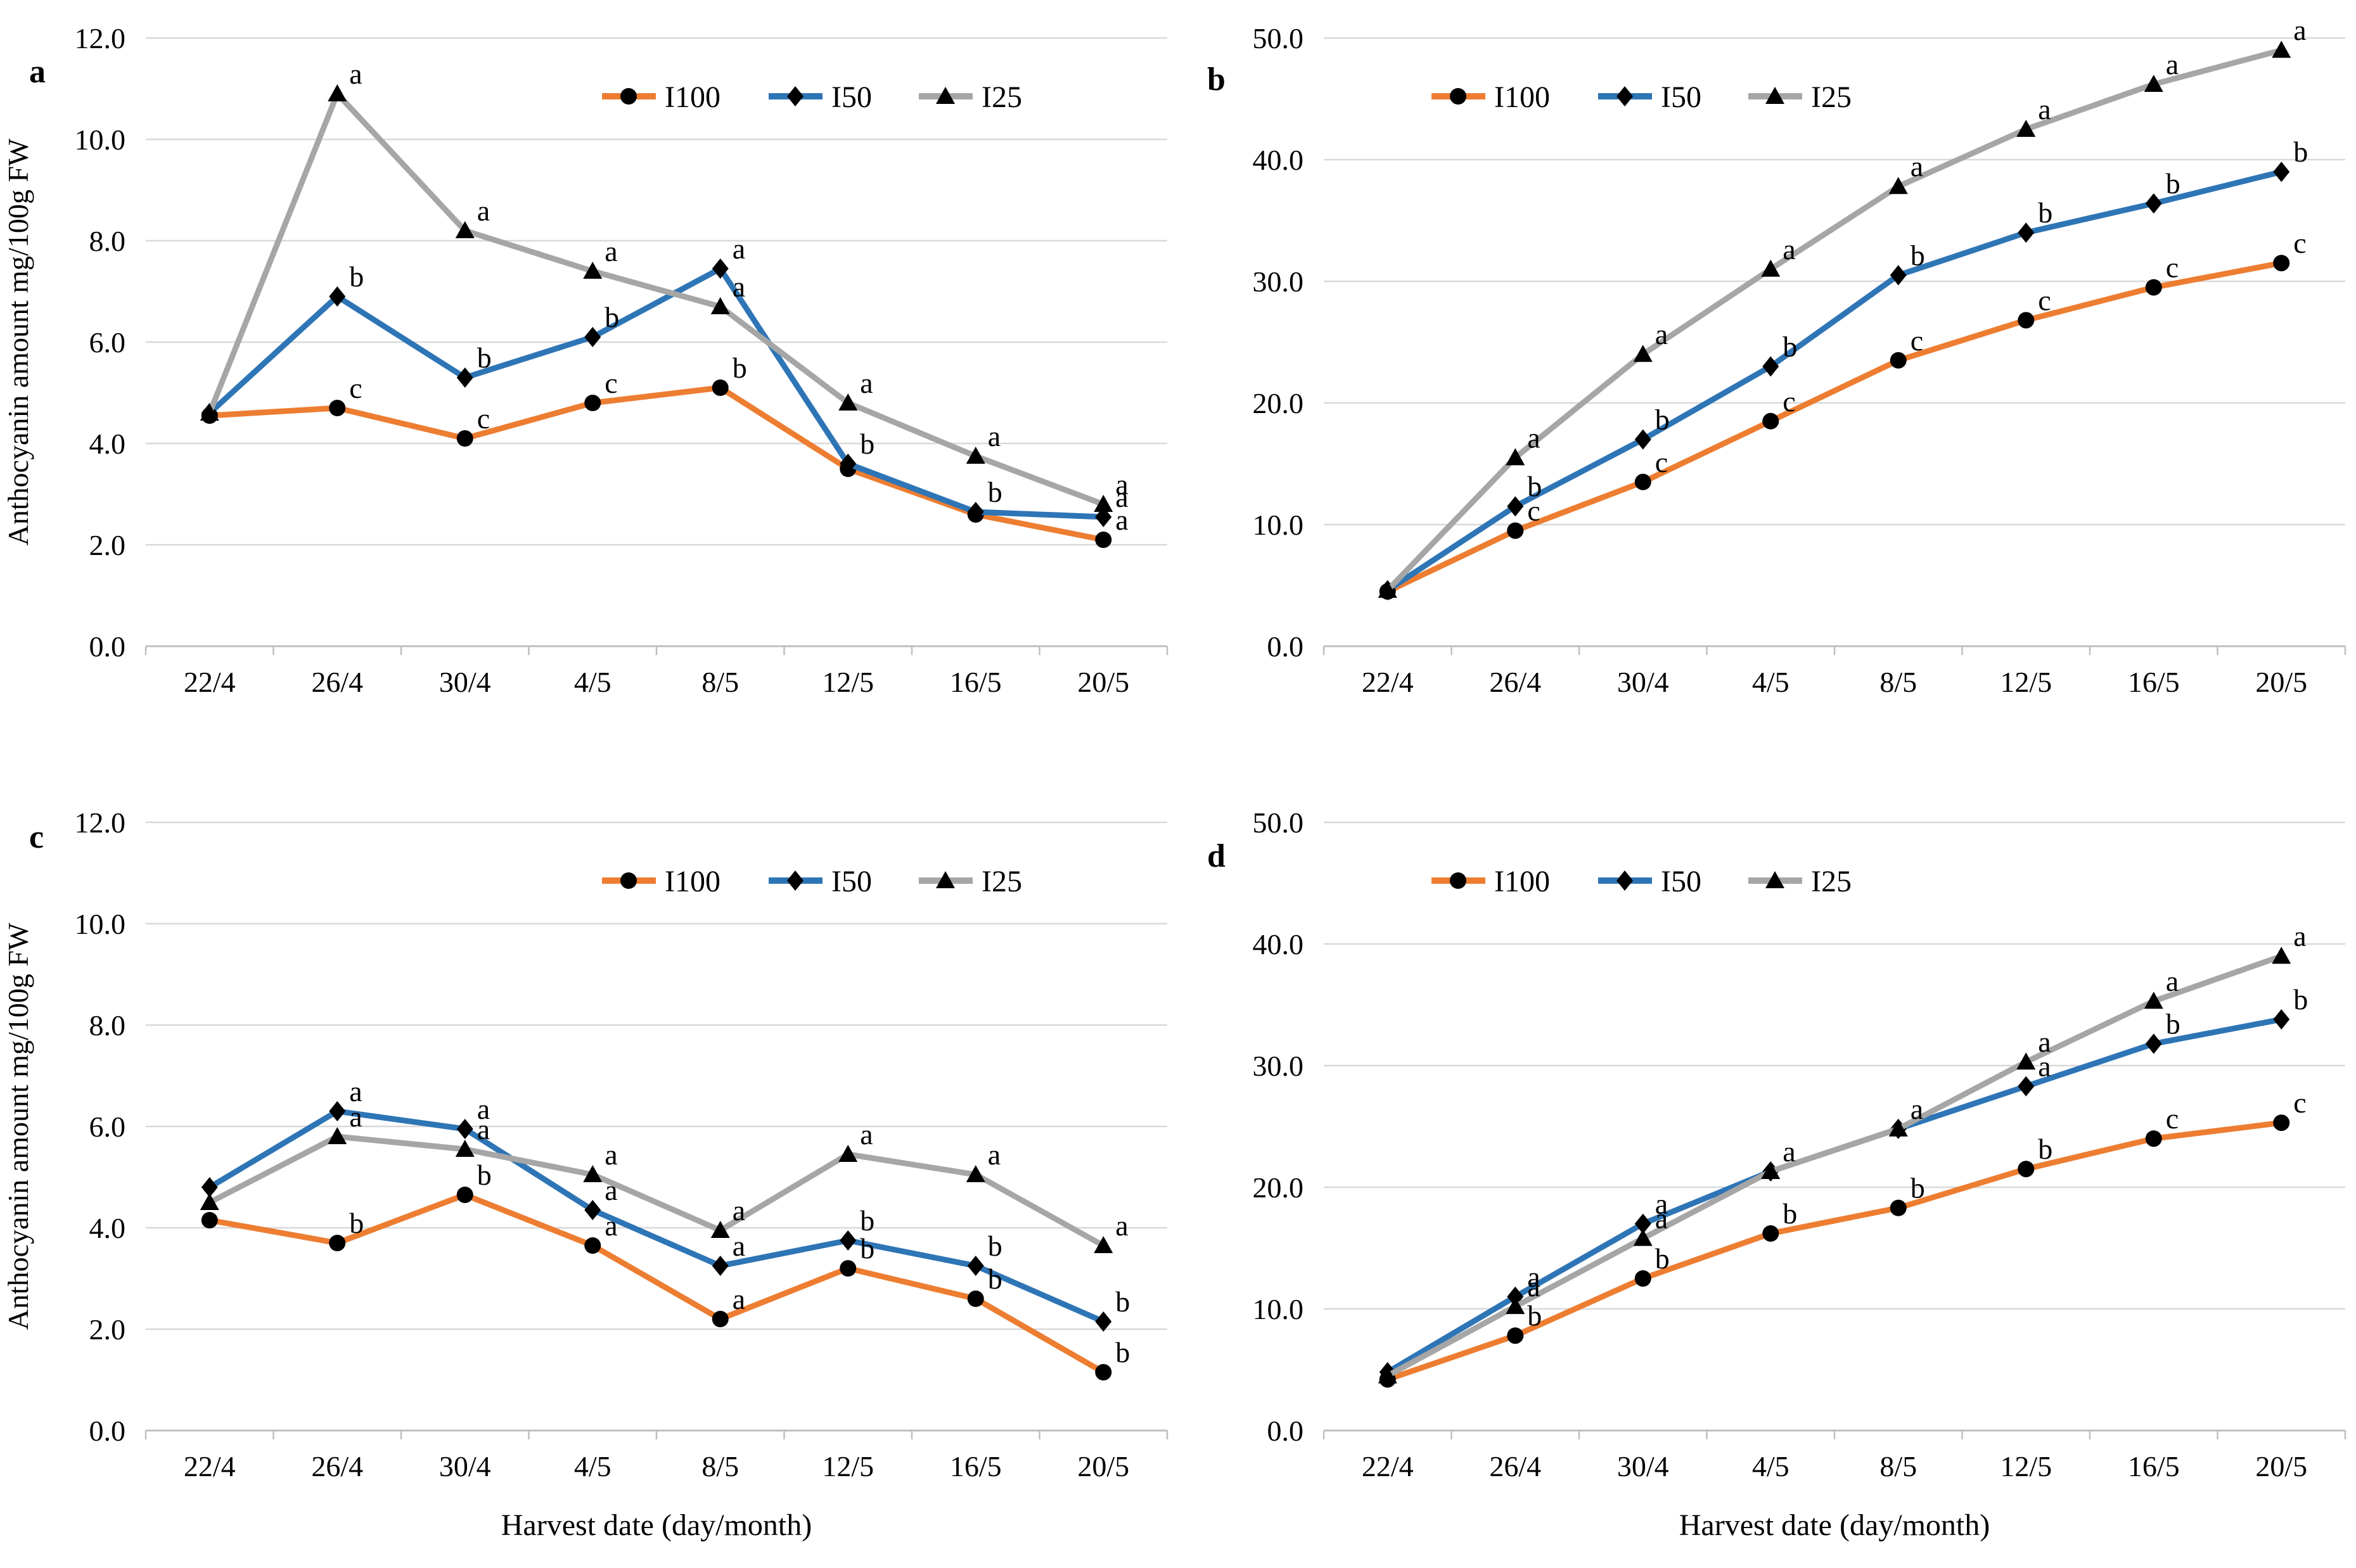  Describe the element at coordinates (36, 837) in the screenshot. I see `panel-letter: c` at that location.